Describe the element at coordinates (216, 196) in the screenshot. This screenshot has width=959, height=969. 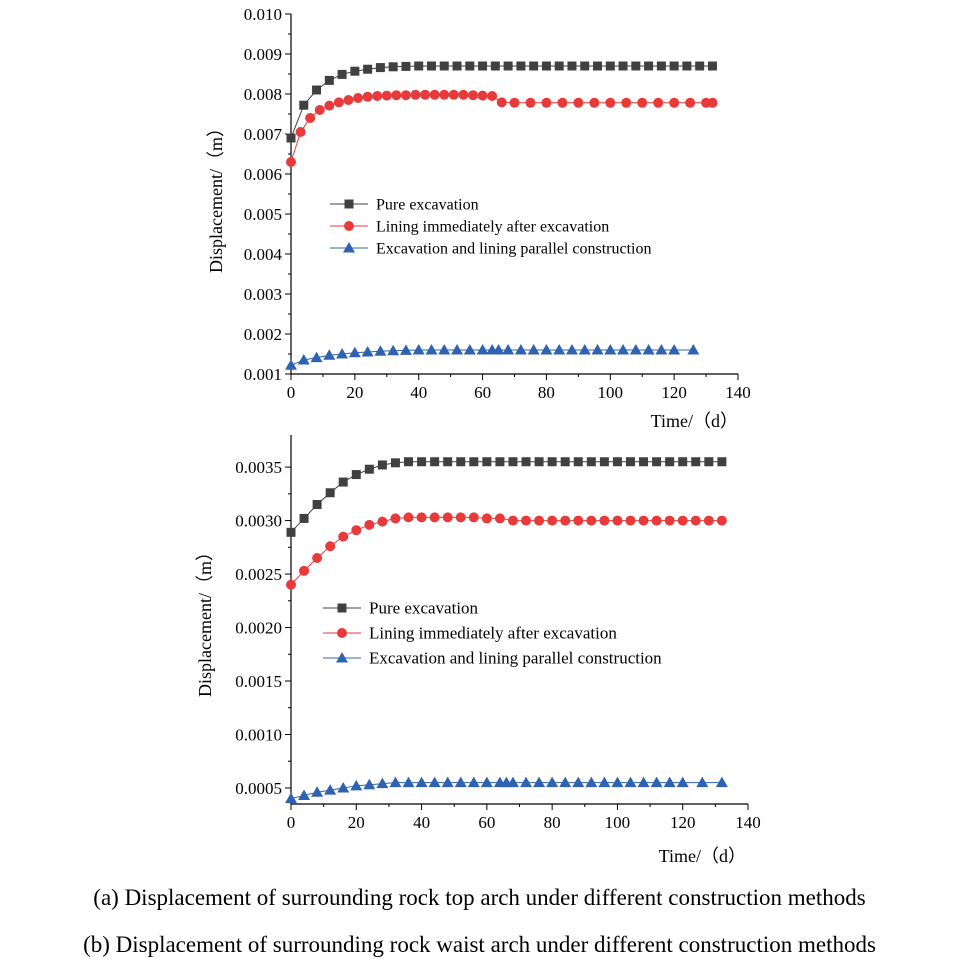
I see `y-axis-label: Displacement/（m）` at that location.